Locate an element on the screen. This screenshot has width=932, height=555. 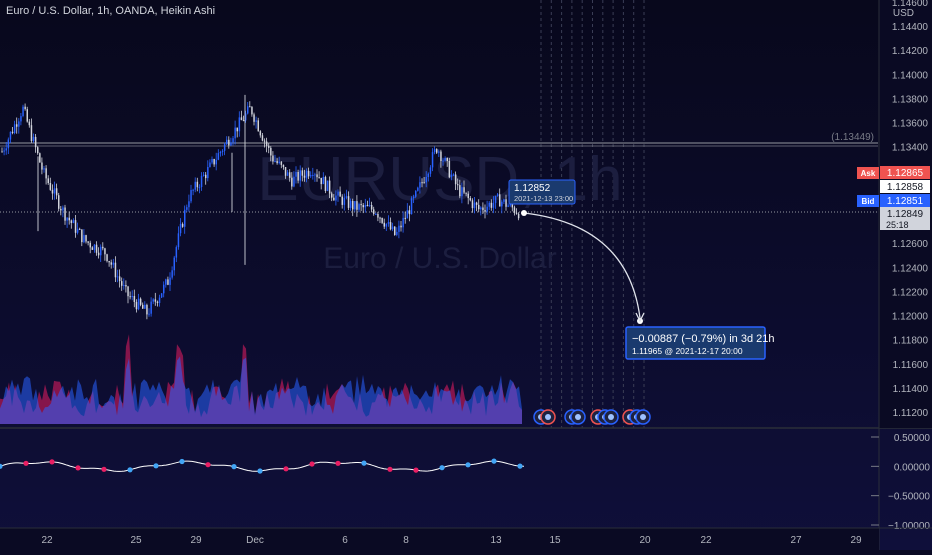
bid-tag: Bid 1.12851 is located at coordinates (893, 200).